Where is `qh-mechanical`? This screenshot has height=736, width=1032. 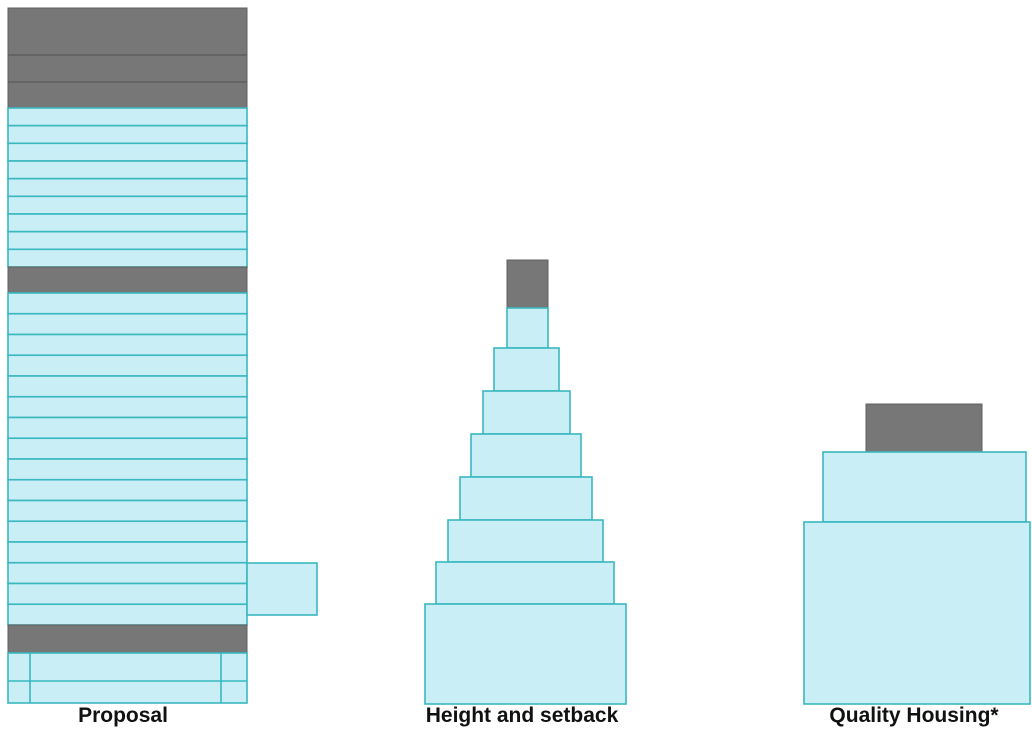 qh-mechanical is located at coordinates (924, 428).